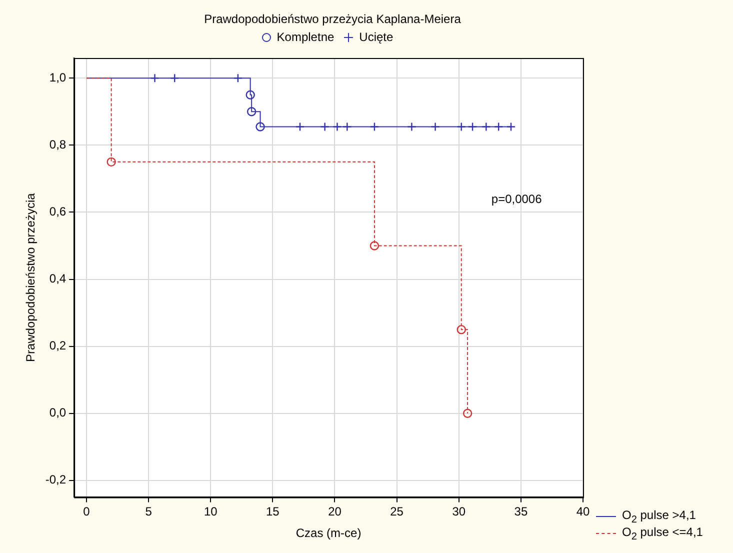 This screenshot has width=733, height=553. I want to click on chart-title: Prawdopodobieństwo przeżycia Kaplana-Meiera, so click(332, 19).